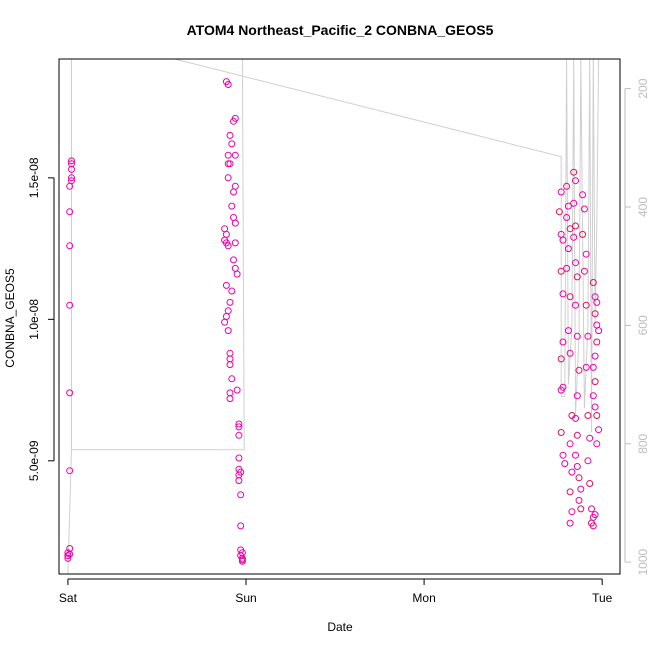  What do you see at coordinates (245, 598) in the screenshot?
I see `x-tick-label: Sun` at bounding box center [245, 598].